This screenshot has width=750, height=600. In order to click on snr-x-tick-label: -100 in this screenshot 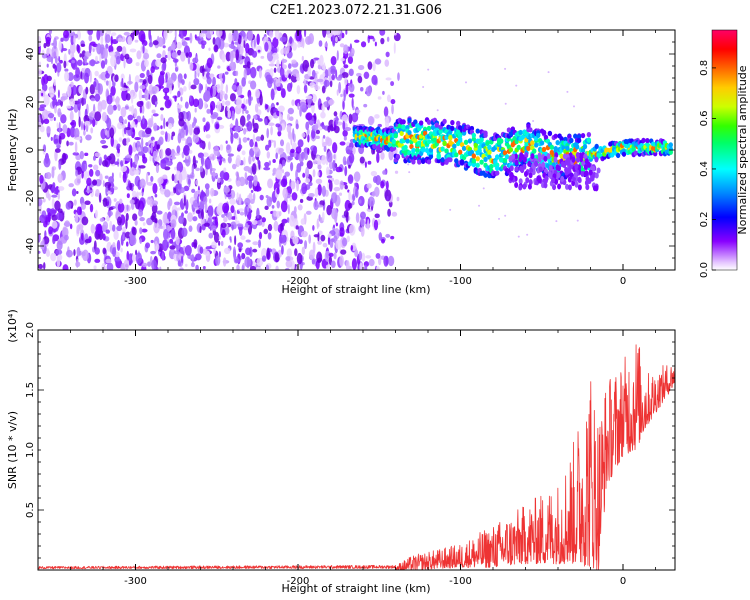, I will do `click(460, 581)`.